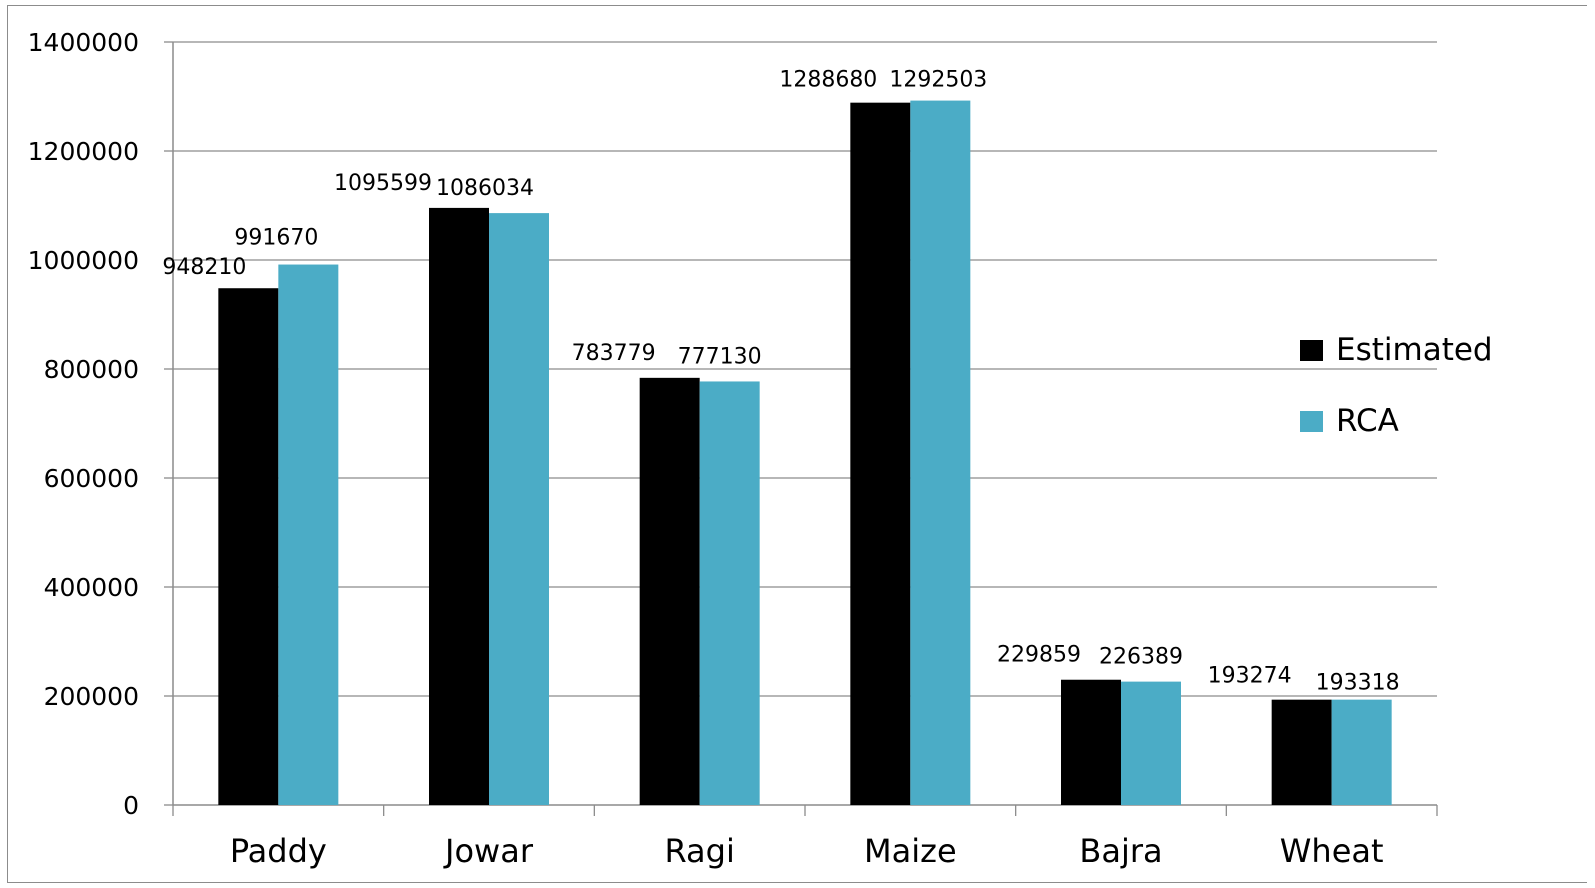 Image resolution: width=1595 pixels, height=888 pixels. What do you see at coordinates (1311, 421) in the screenshot?
I see `legend-swatch-rca` at bounding box center [1311, 421].